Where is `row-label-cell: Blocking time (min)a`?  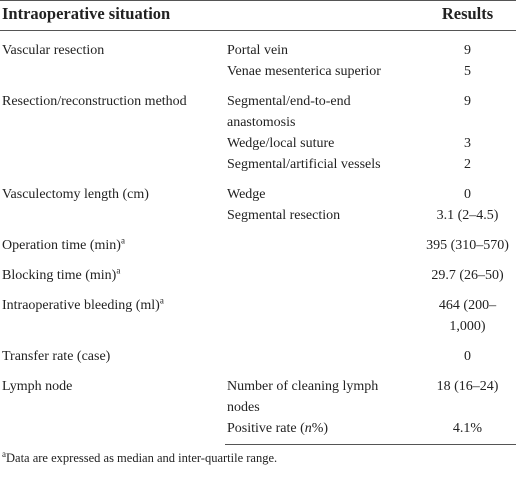
row-label-cell: Blocking time (min)a is located at coordinates (196, 271).